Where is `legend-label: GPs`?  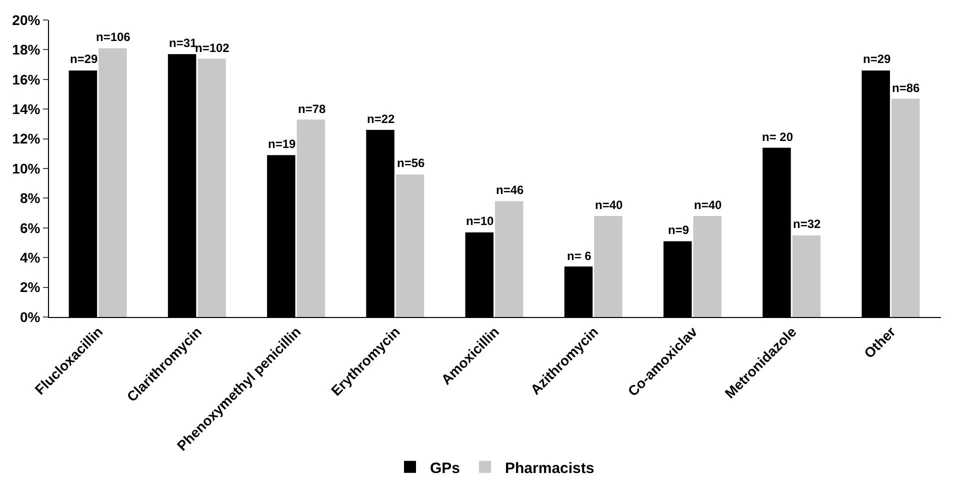 legend-label: GPs is located at coordinates (445, 468).